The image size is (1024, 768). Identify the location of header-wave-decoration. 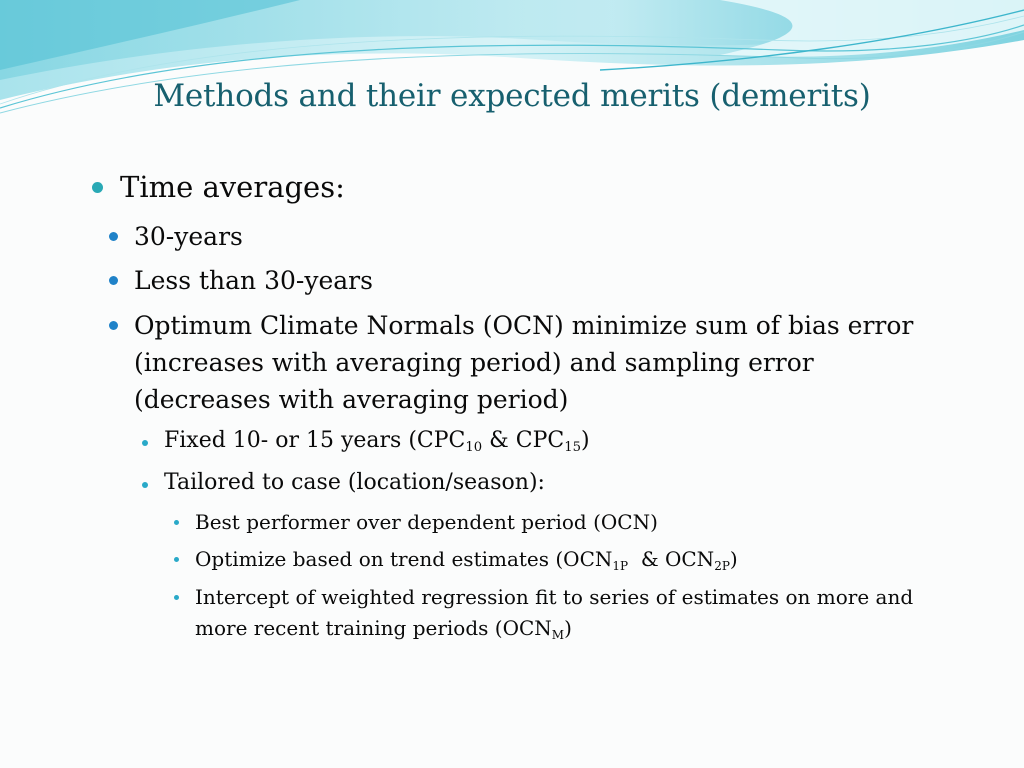
(512, 57).